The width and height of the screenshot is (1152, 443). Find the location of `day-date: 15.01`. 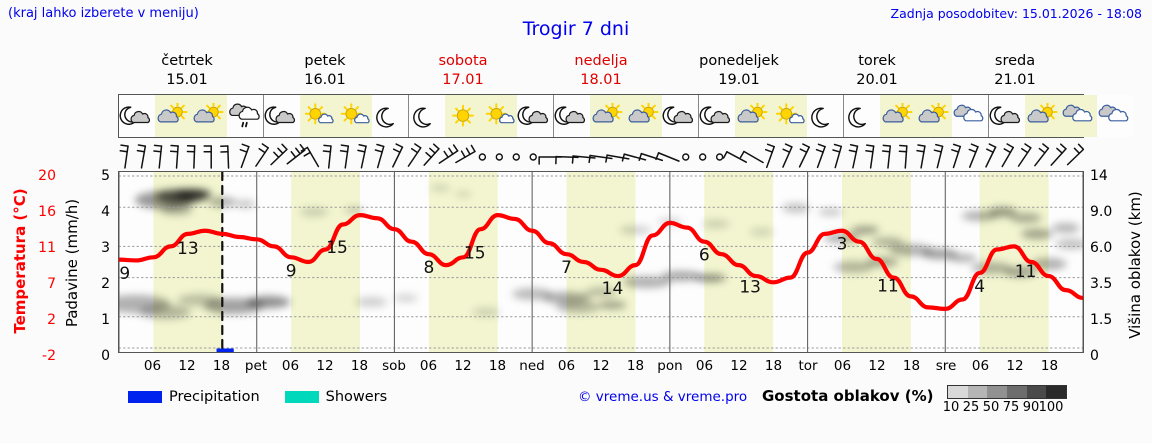

day-date: 15.01 is located at coordinates (187, 80).